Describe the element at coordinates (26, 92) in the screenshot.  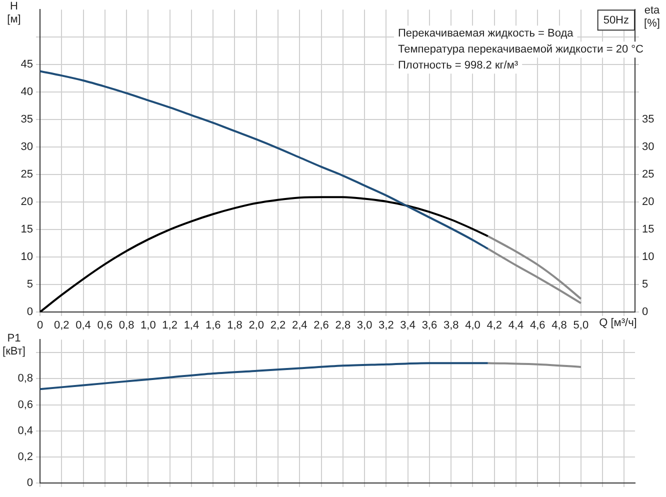
I see `y-tick-label: 40` at that location.